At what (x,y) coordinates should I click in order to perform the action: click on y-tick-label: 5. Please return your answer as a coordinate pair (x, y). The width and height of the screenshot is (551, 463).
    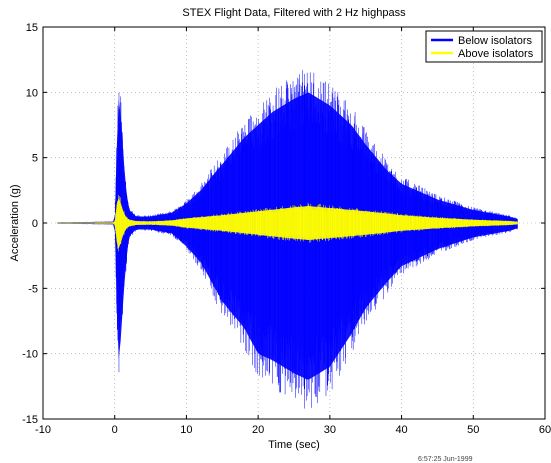
    Looking at the image, I should click on (35, 159).